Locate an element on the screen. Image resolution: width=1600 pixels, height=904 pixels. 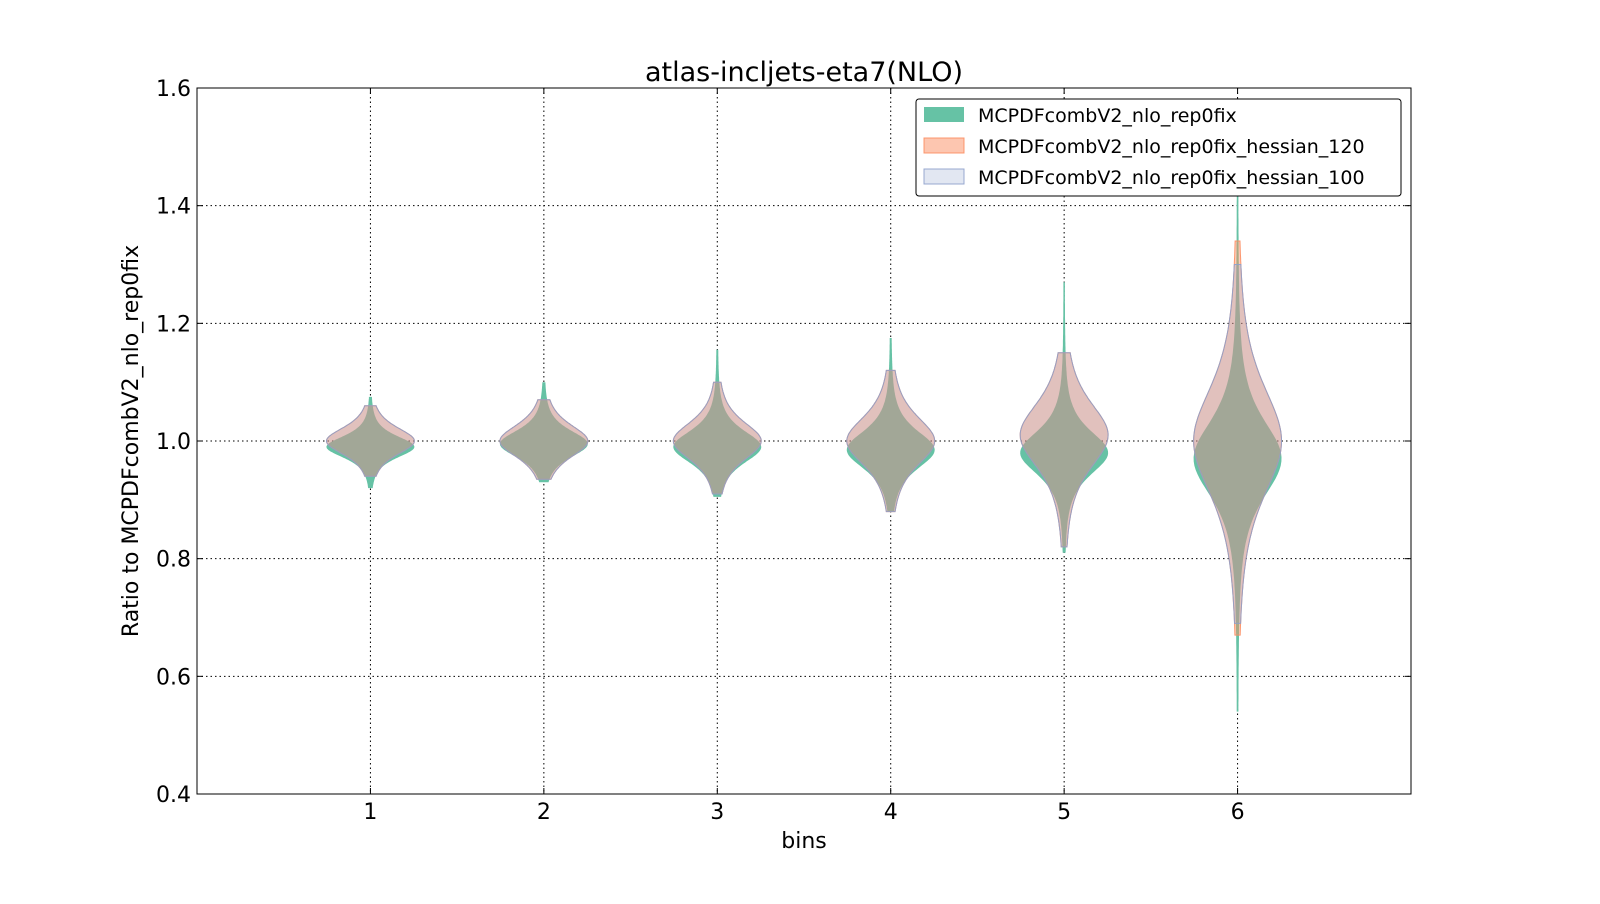
x-tick-label: 6 is located at coordinates (1238, 812).